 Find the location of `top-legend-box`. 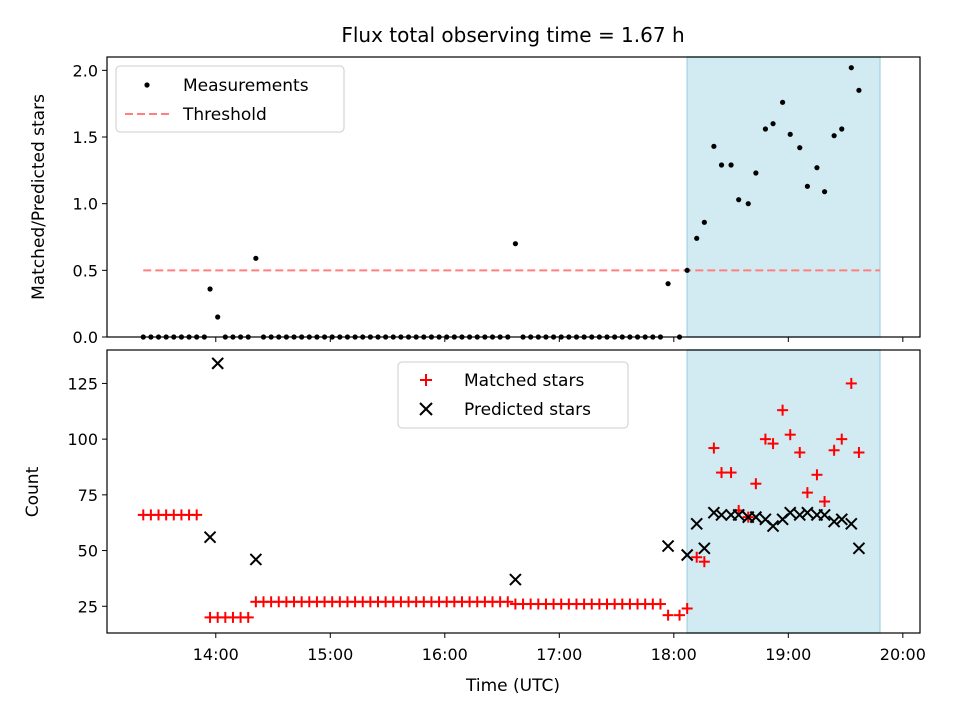

top-legend-box is located at coordinates (230, 99).